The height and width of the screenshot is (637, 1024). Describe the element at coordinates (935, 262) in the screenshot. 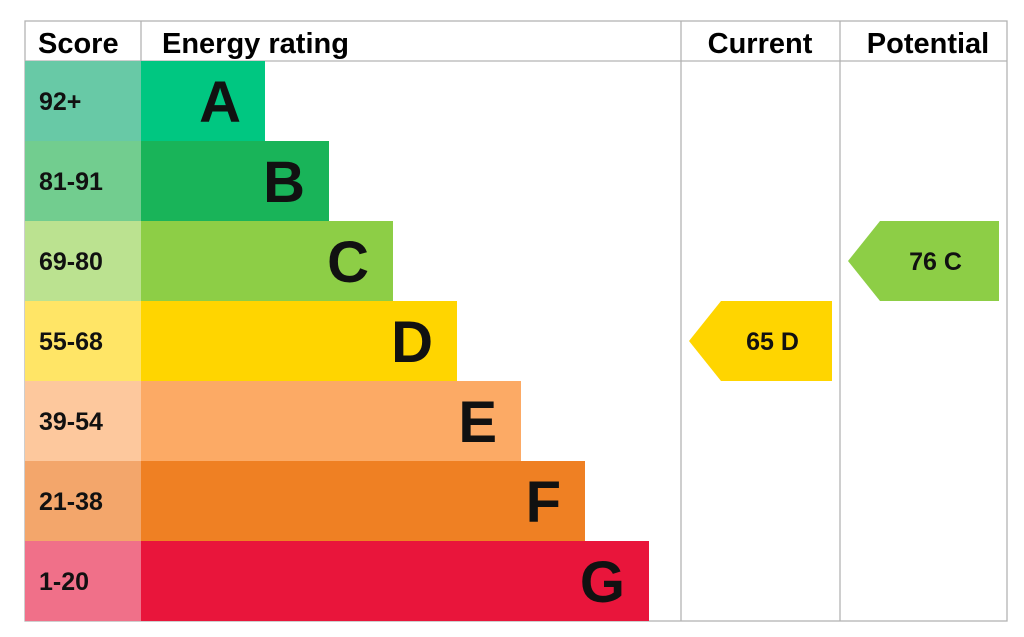

I see `potential-arrow-label: 76 C` at that location.